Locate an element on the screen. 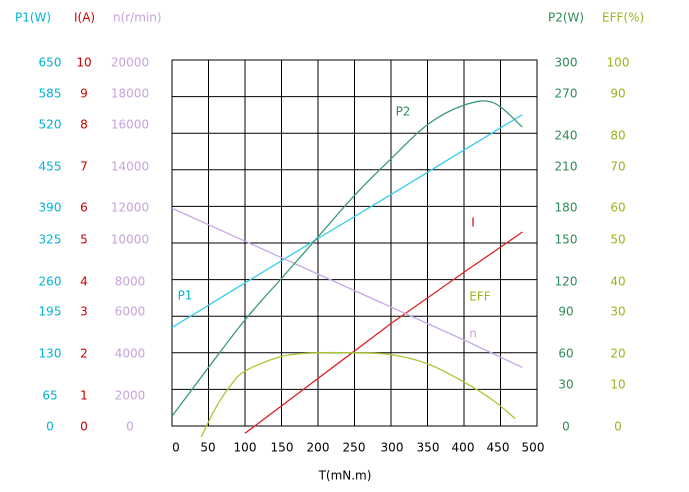 The width and height of the screenshot is (689, 492). x-tick-label: 300 is located at coordinates (392, 448).